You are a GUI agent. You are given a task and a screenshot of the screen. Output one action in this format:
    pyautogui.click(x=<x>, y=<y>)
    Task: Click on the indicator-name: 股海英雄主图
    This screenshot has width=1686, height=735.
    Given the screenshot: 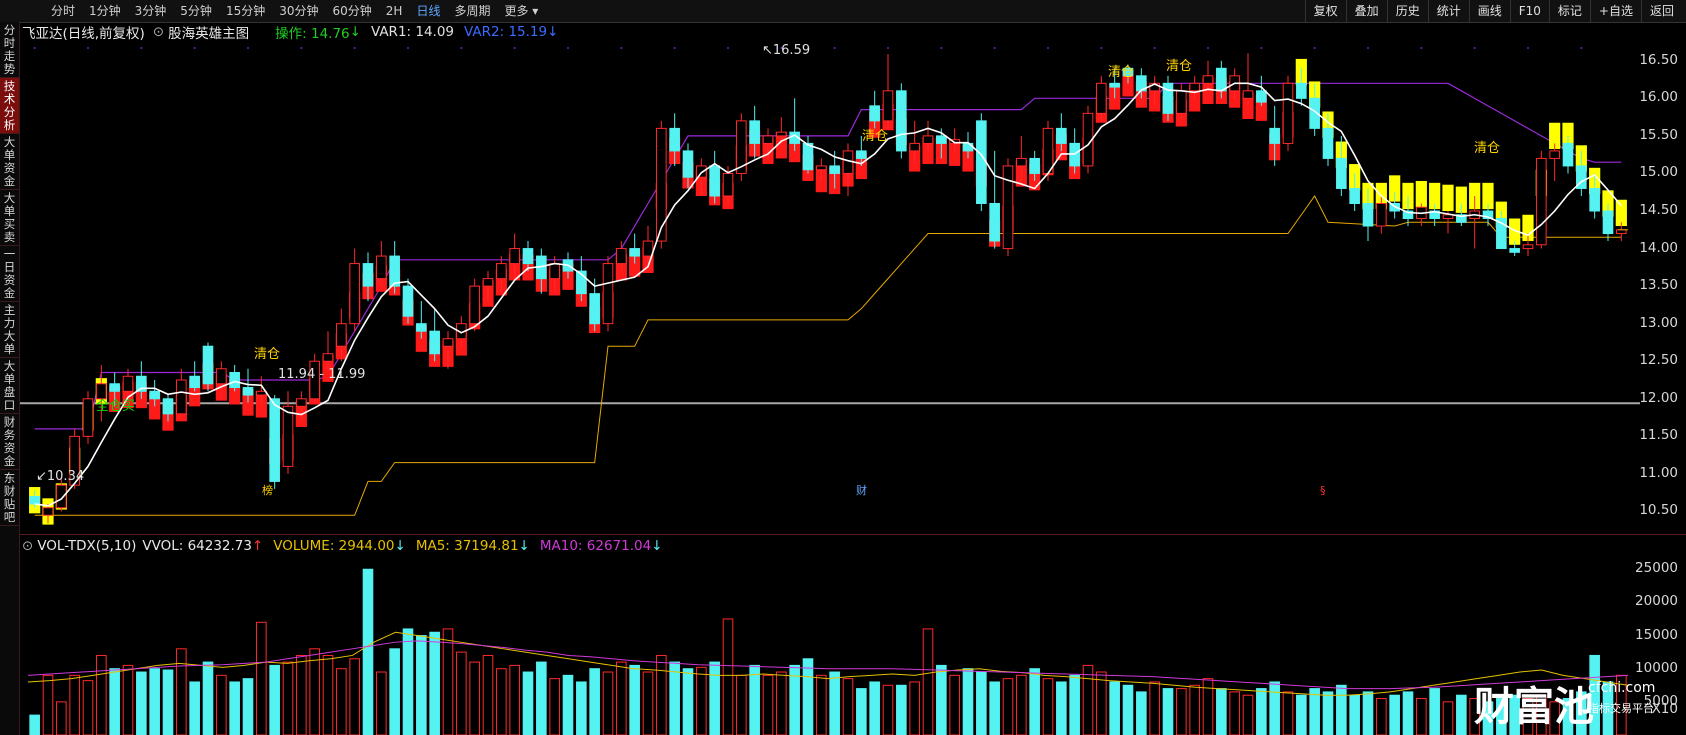 What is the action you would take?
    pyautogui.click(x=209, y=34)
    